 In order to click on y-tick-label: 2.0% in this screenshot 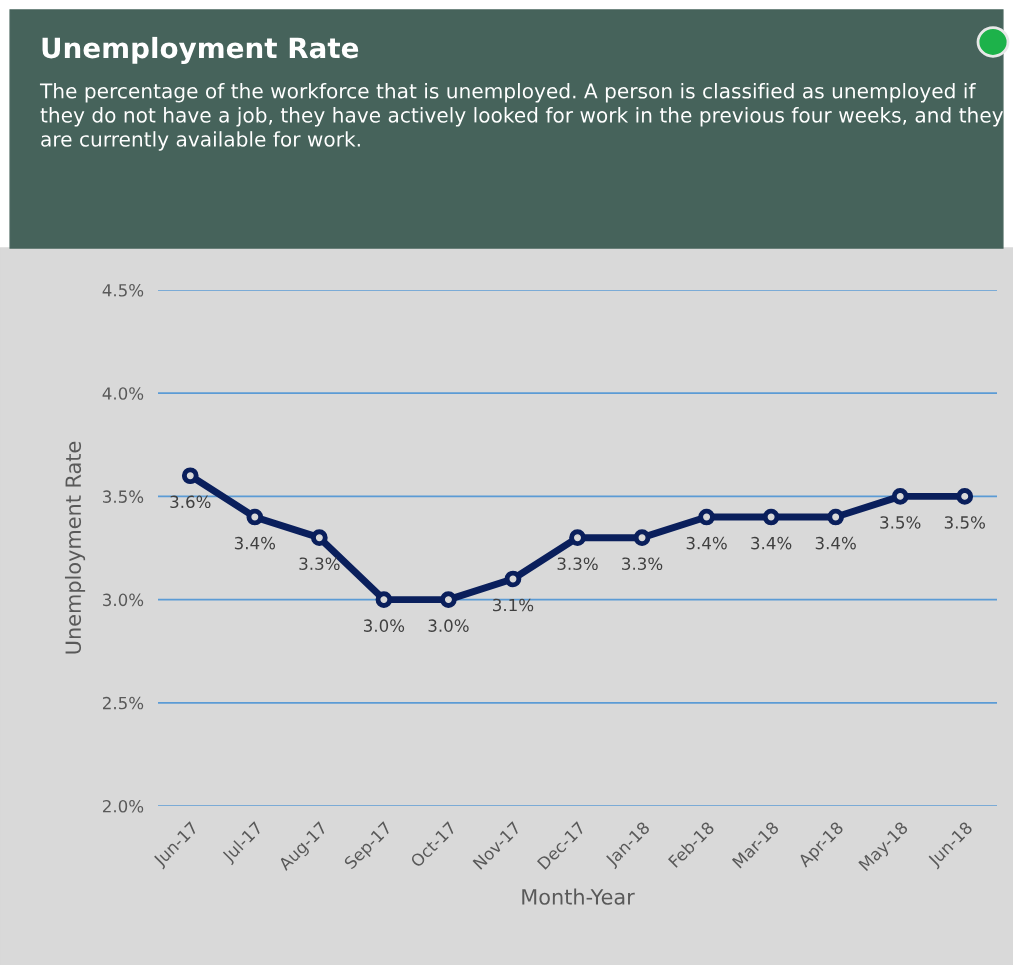, I will do `click(123, 806)`.